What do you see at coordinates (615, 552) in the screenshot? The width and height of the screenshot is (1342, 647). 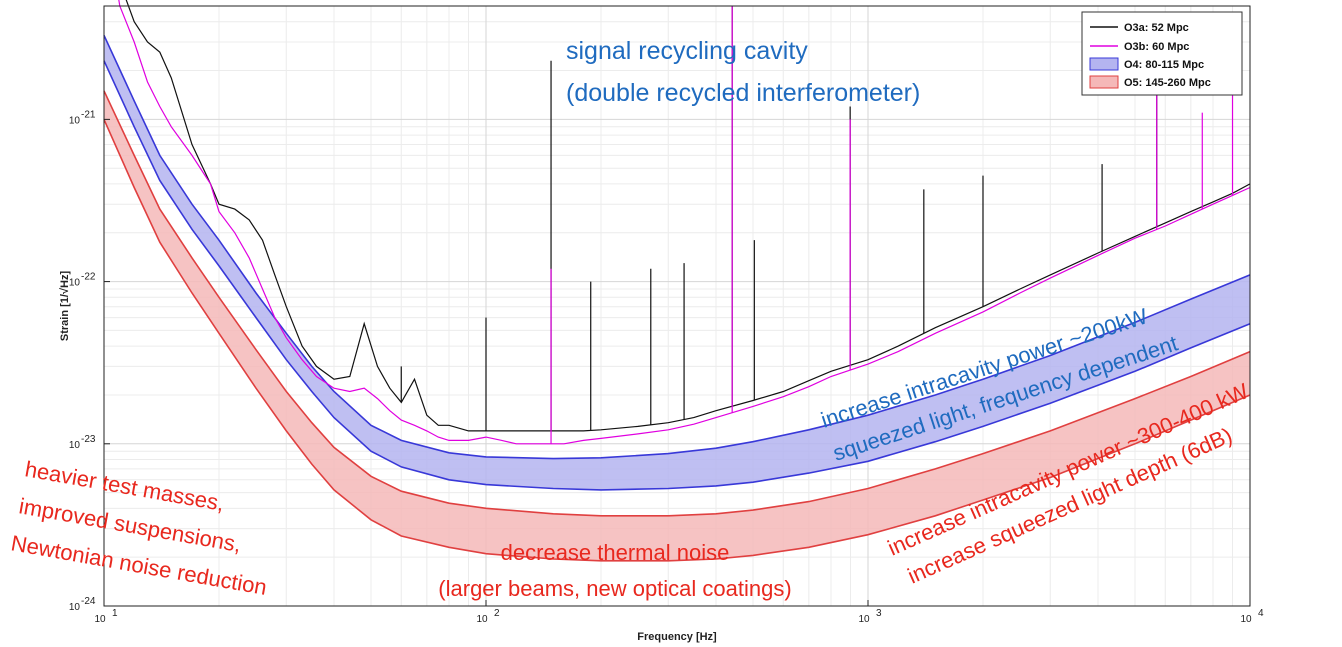 I see `annotation-thermal-noise: decrease thermal noise` at bounding box center [615, 552].